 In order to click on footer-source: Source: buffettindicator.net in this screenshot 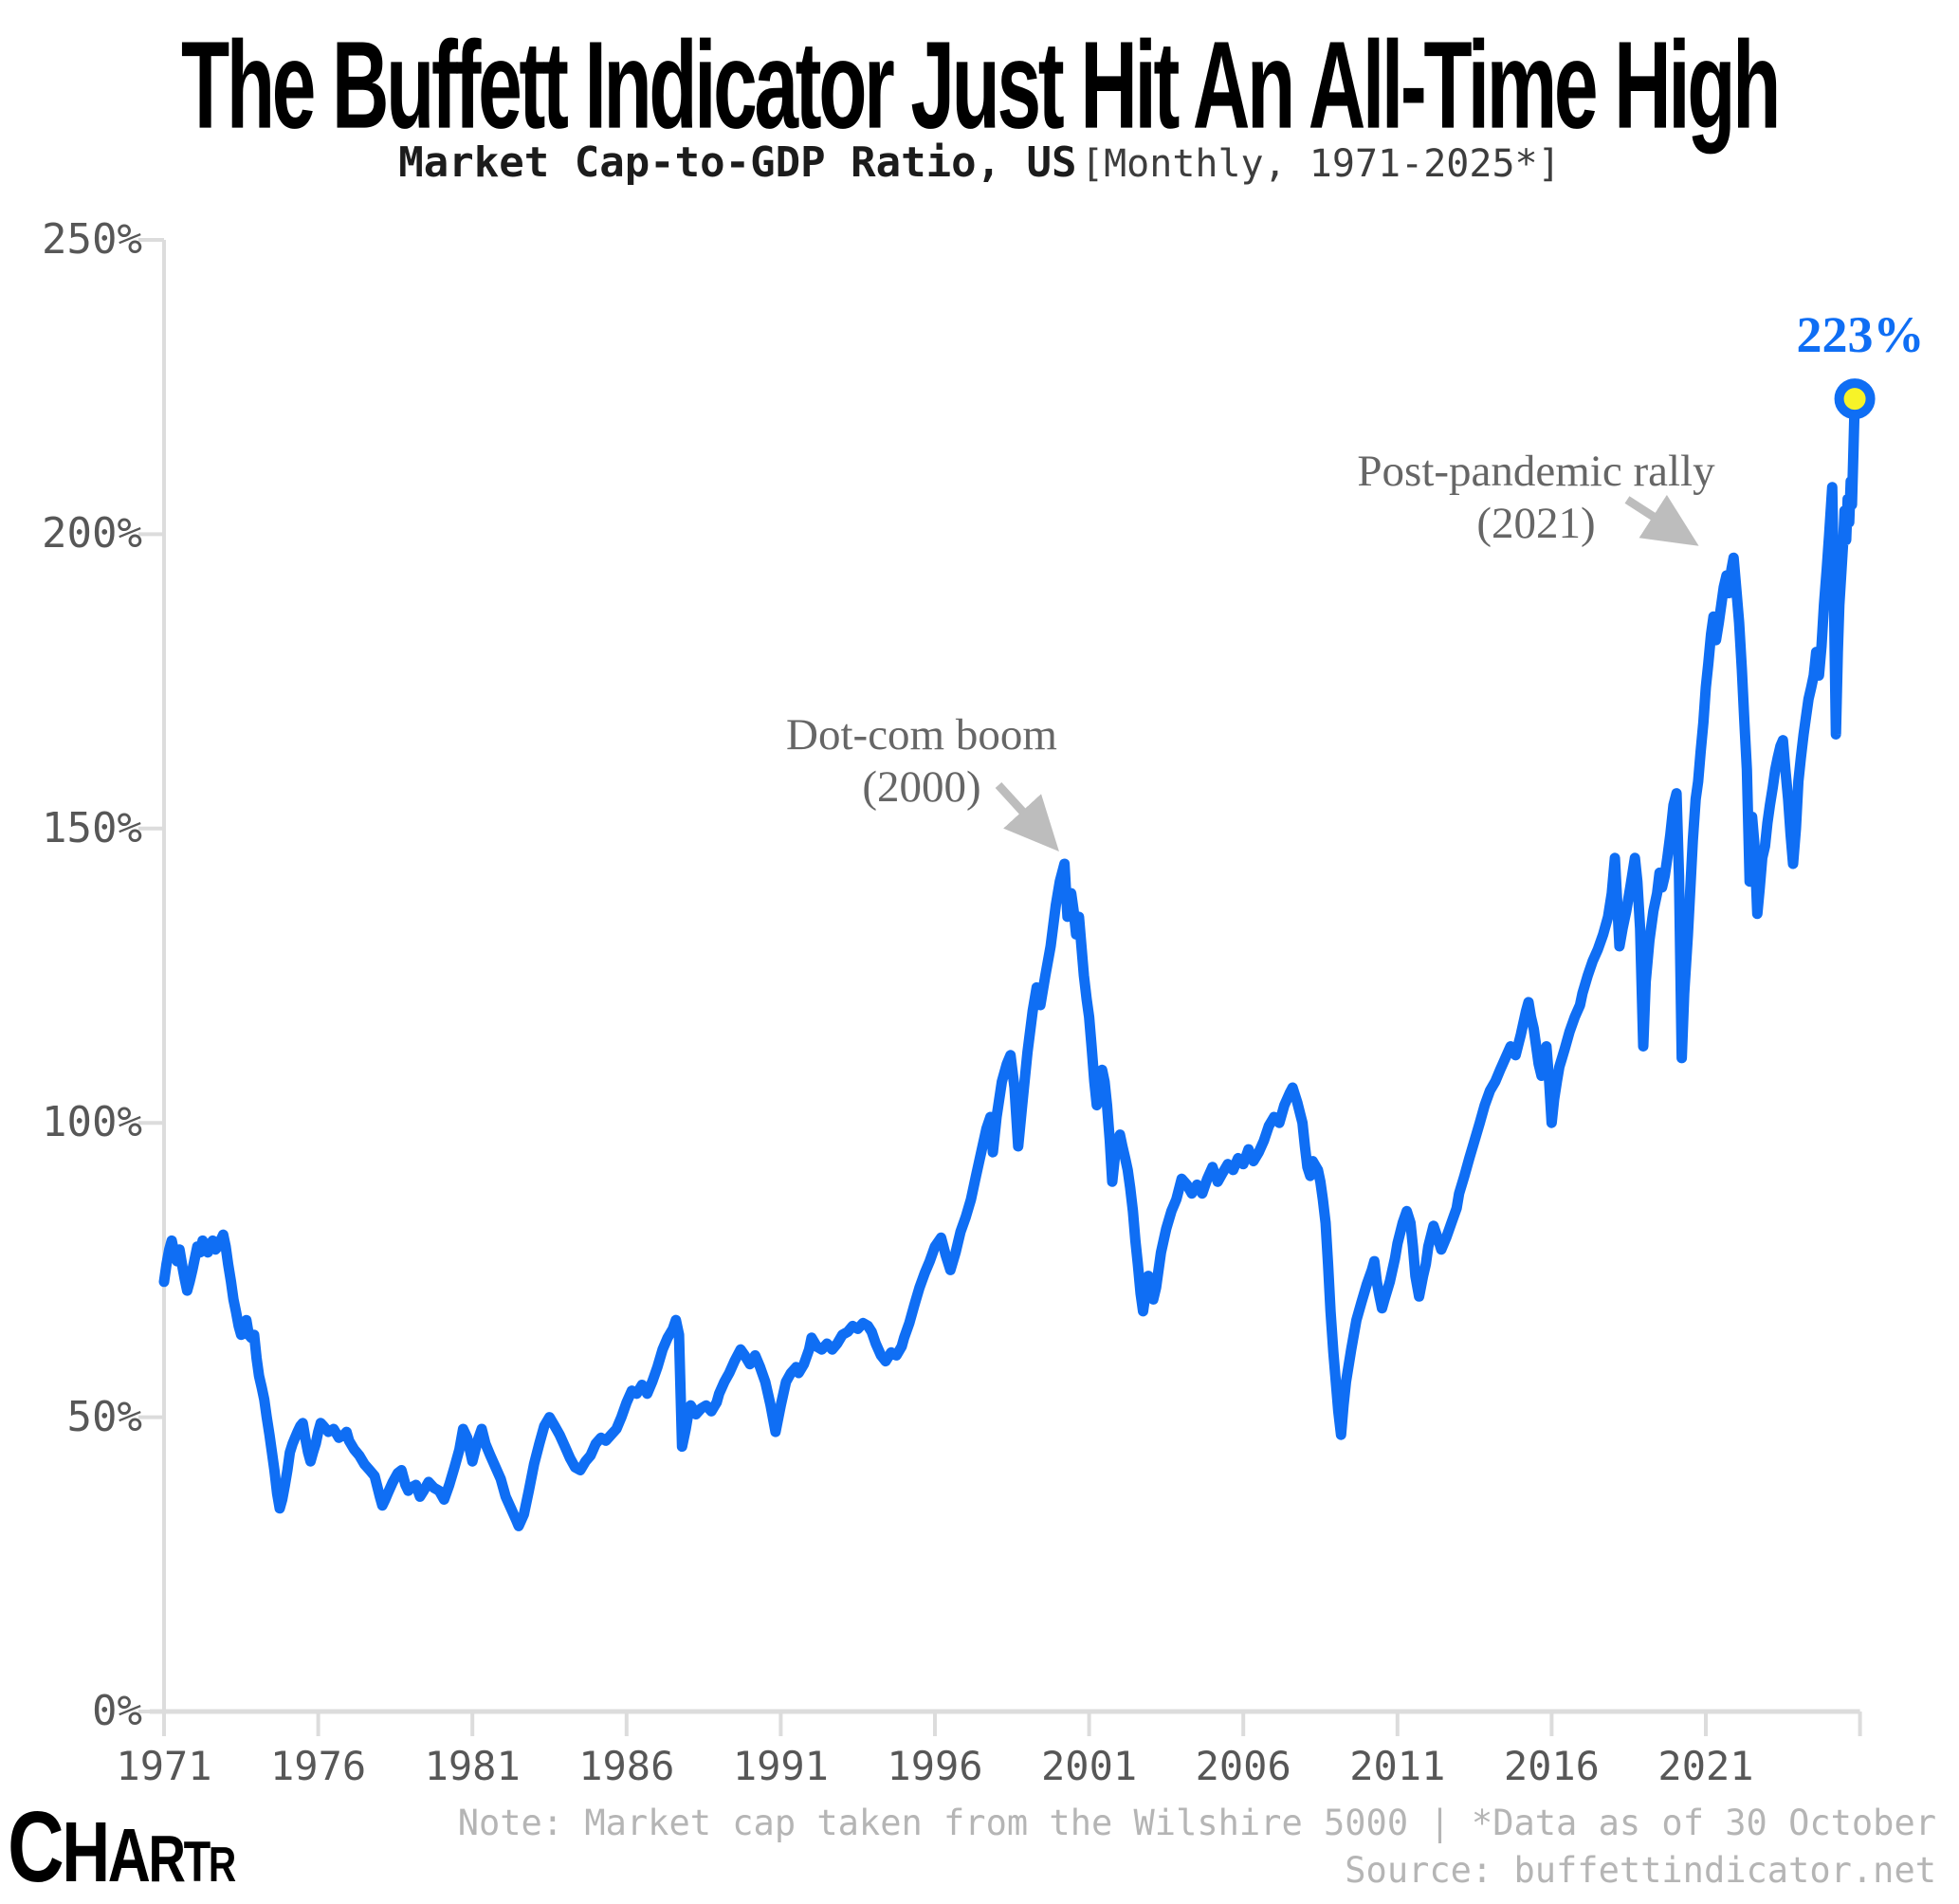, I will do `click(1641, 1871)`.